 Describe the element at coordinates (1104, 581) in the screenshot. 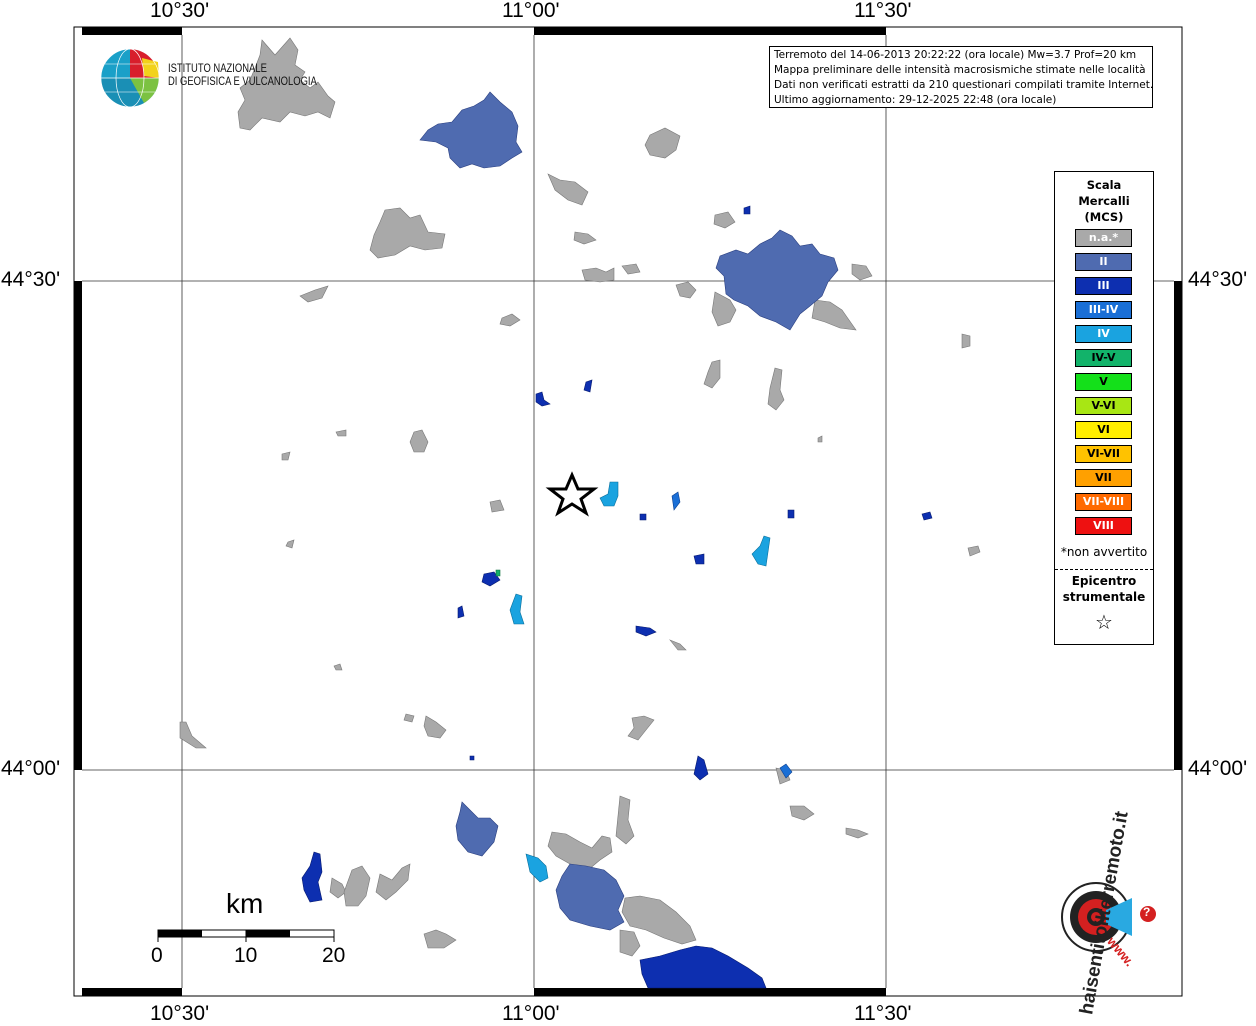

I see `legend-epicenter-line: Epicentro` at that location.